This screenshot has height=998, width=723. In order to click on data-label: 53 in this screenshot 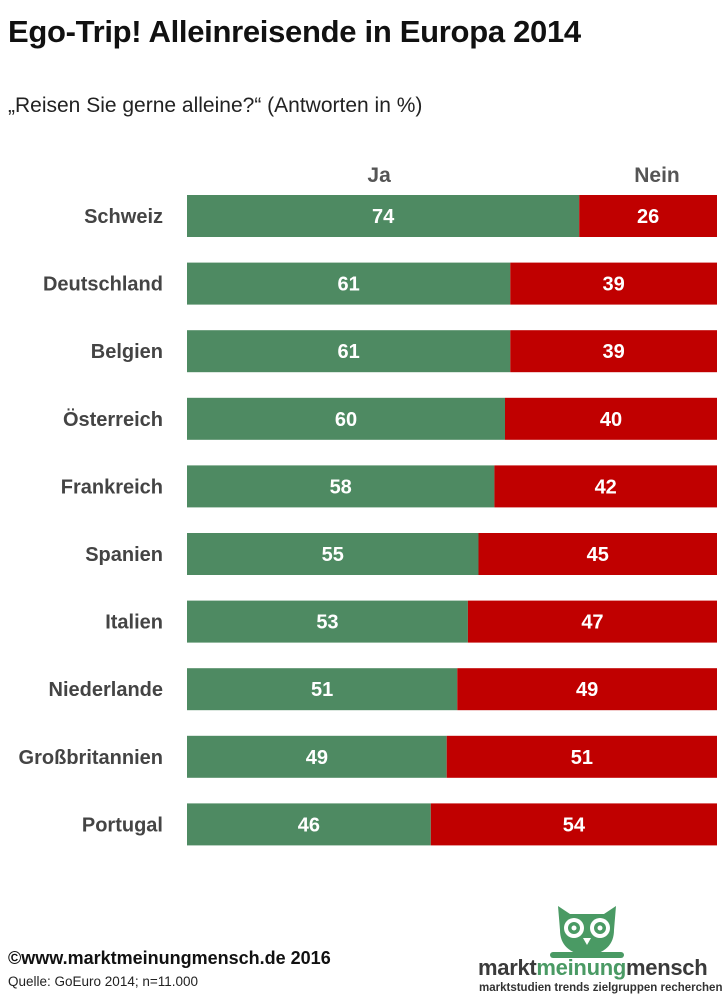, I will do `click(327, 623)`.